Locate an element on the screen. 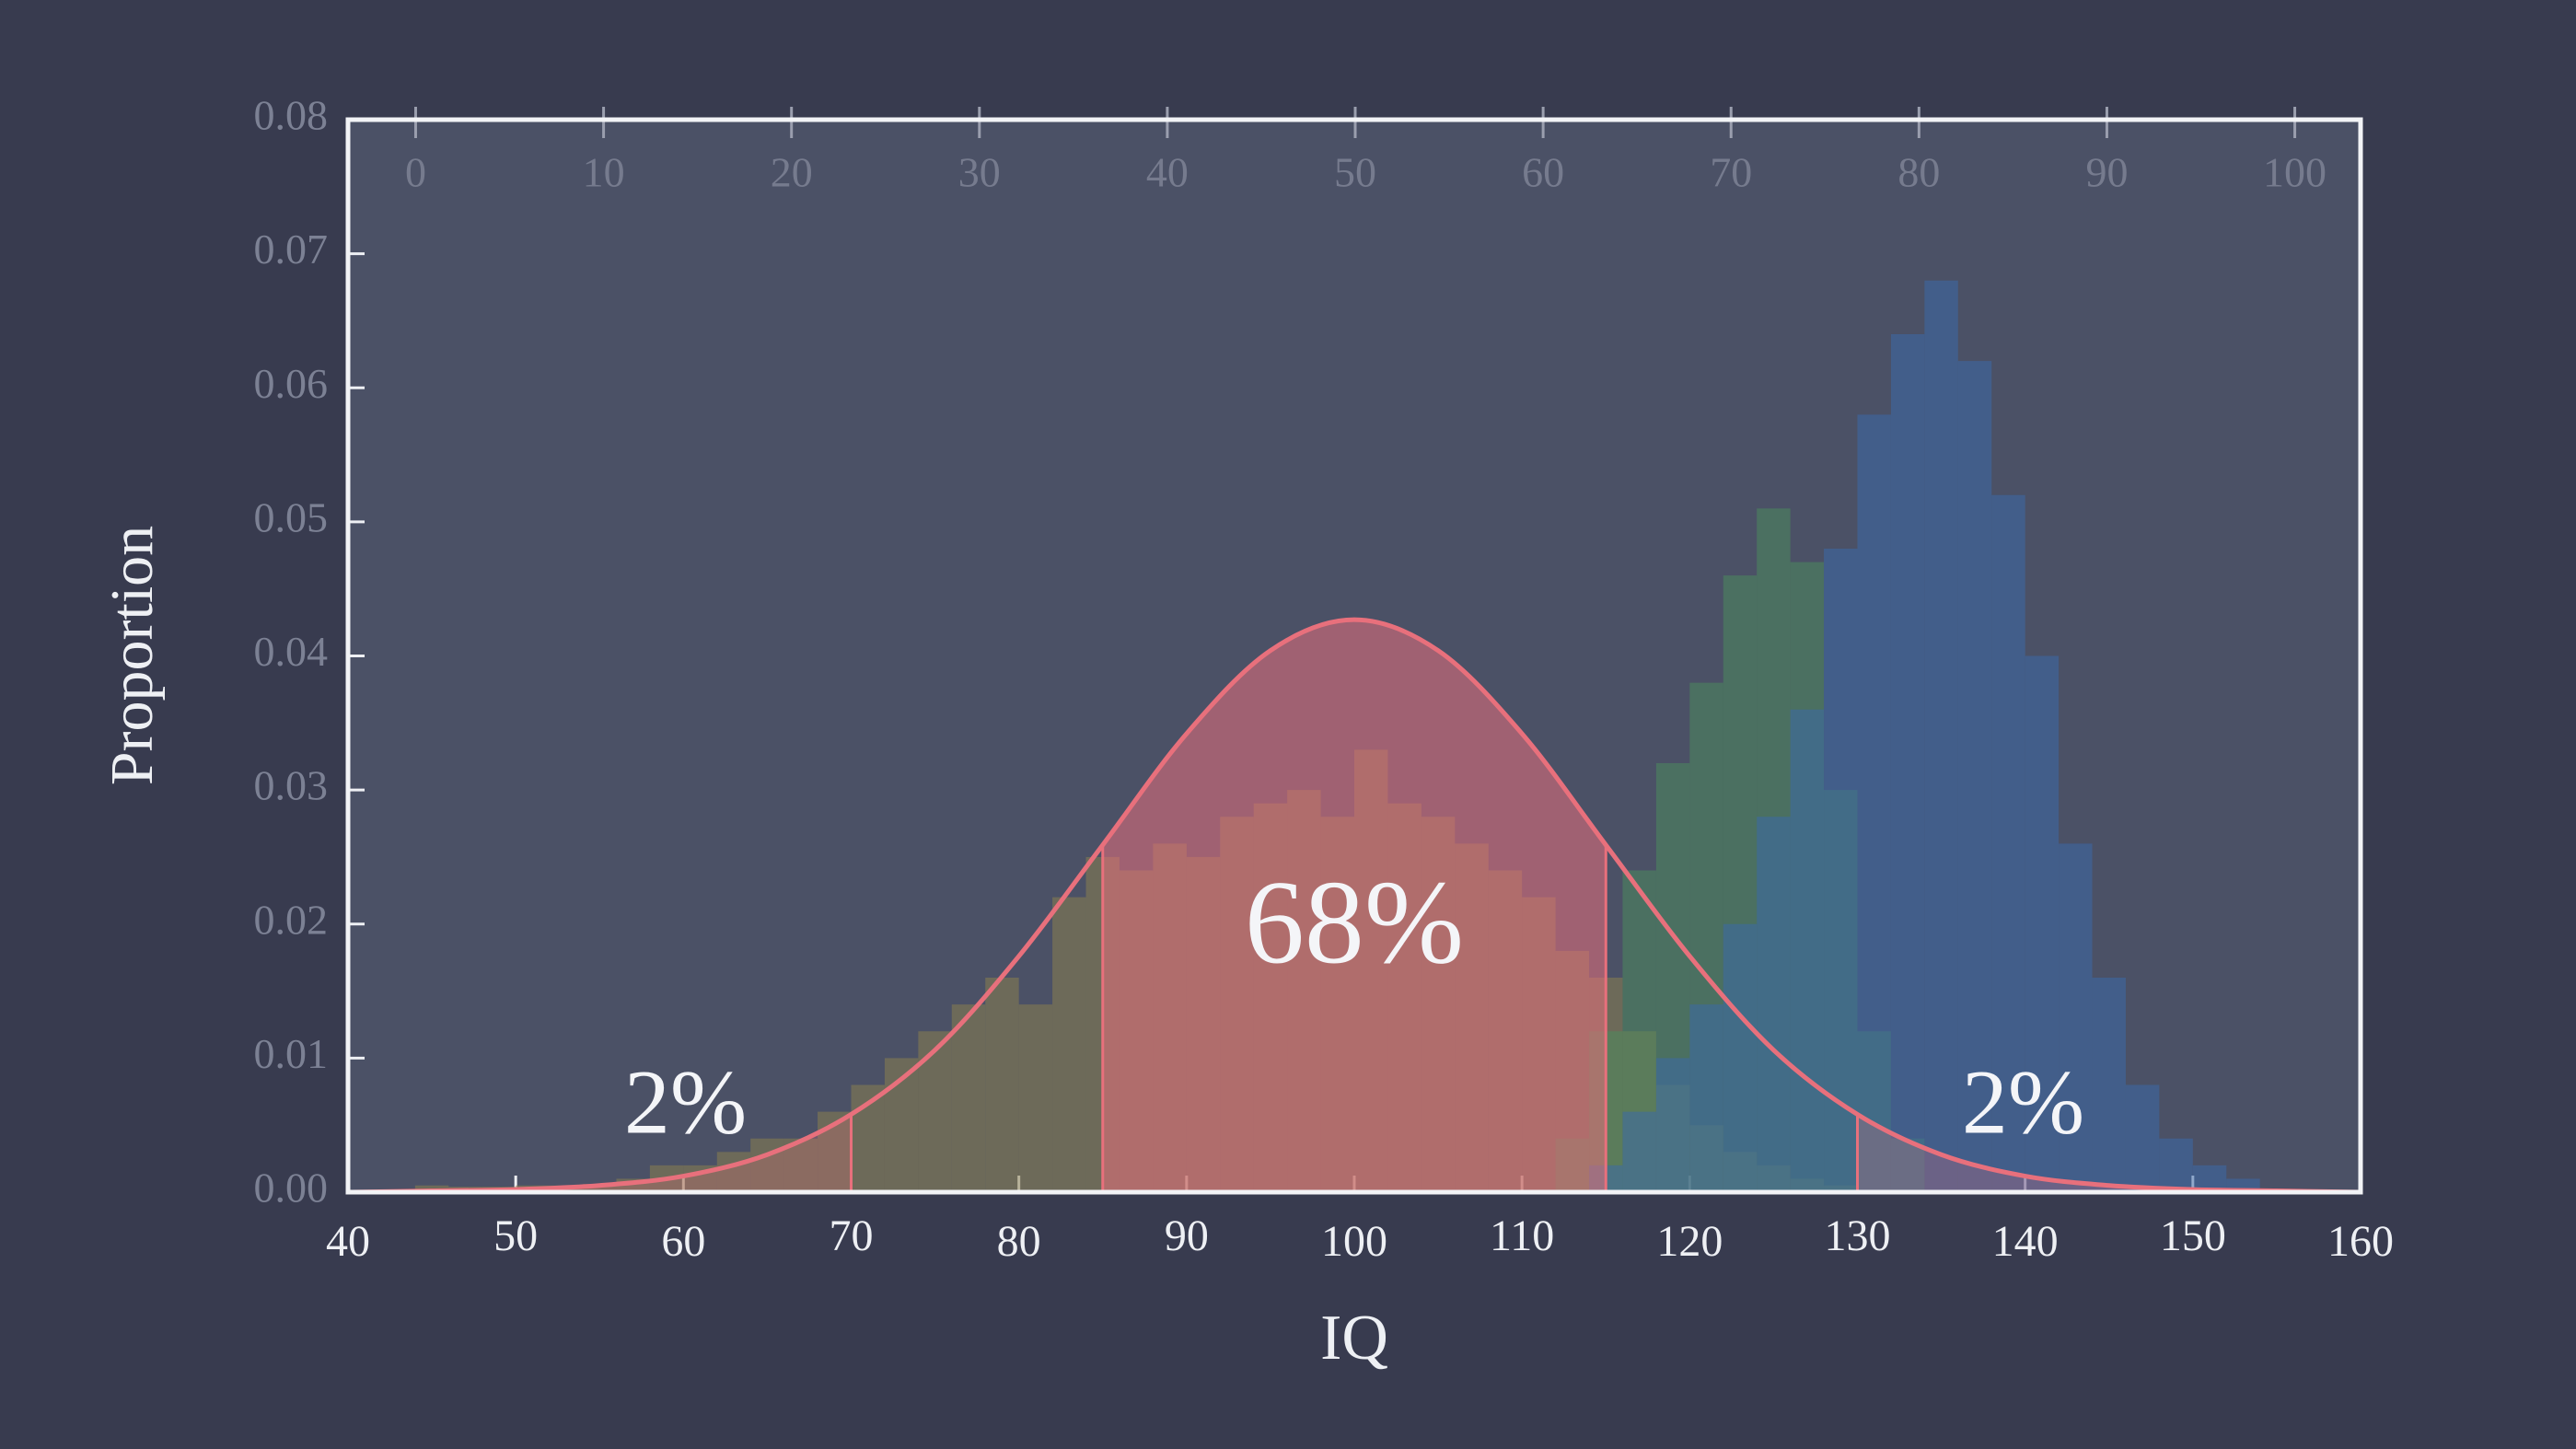  x2-tick-label: 90 is located at coordinates (2106, 172).